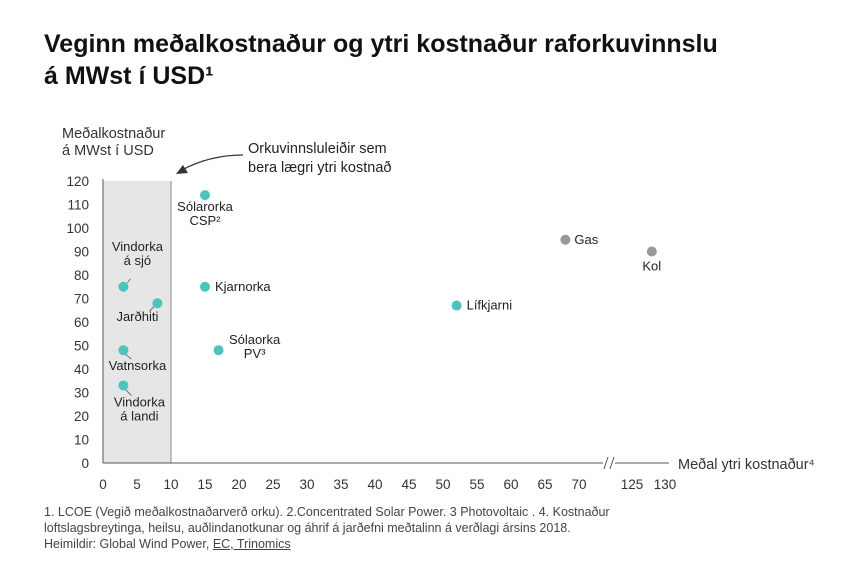 This screenshot has width=866, height=566. What do you see at coordinates (746, 465) in the screenshot?
I see `x-axis-title: Meðal ytri kostnaður⁴` at bounding box center [746, 465].